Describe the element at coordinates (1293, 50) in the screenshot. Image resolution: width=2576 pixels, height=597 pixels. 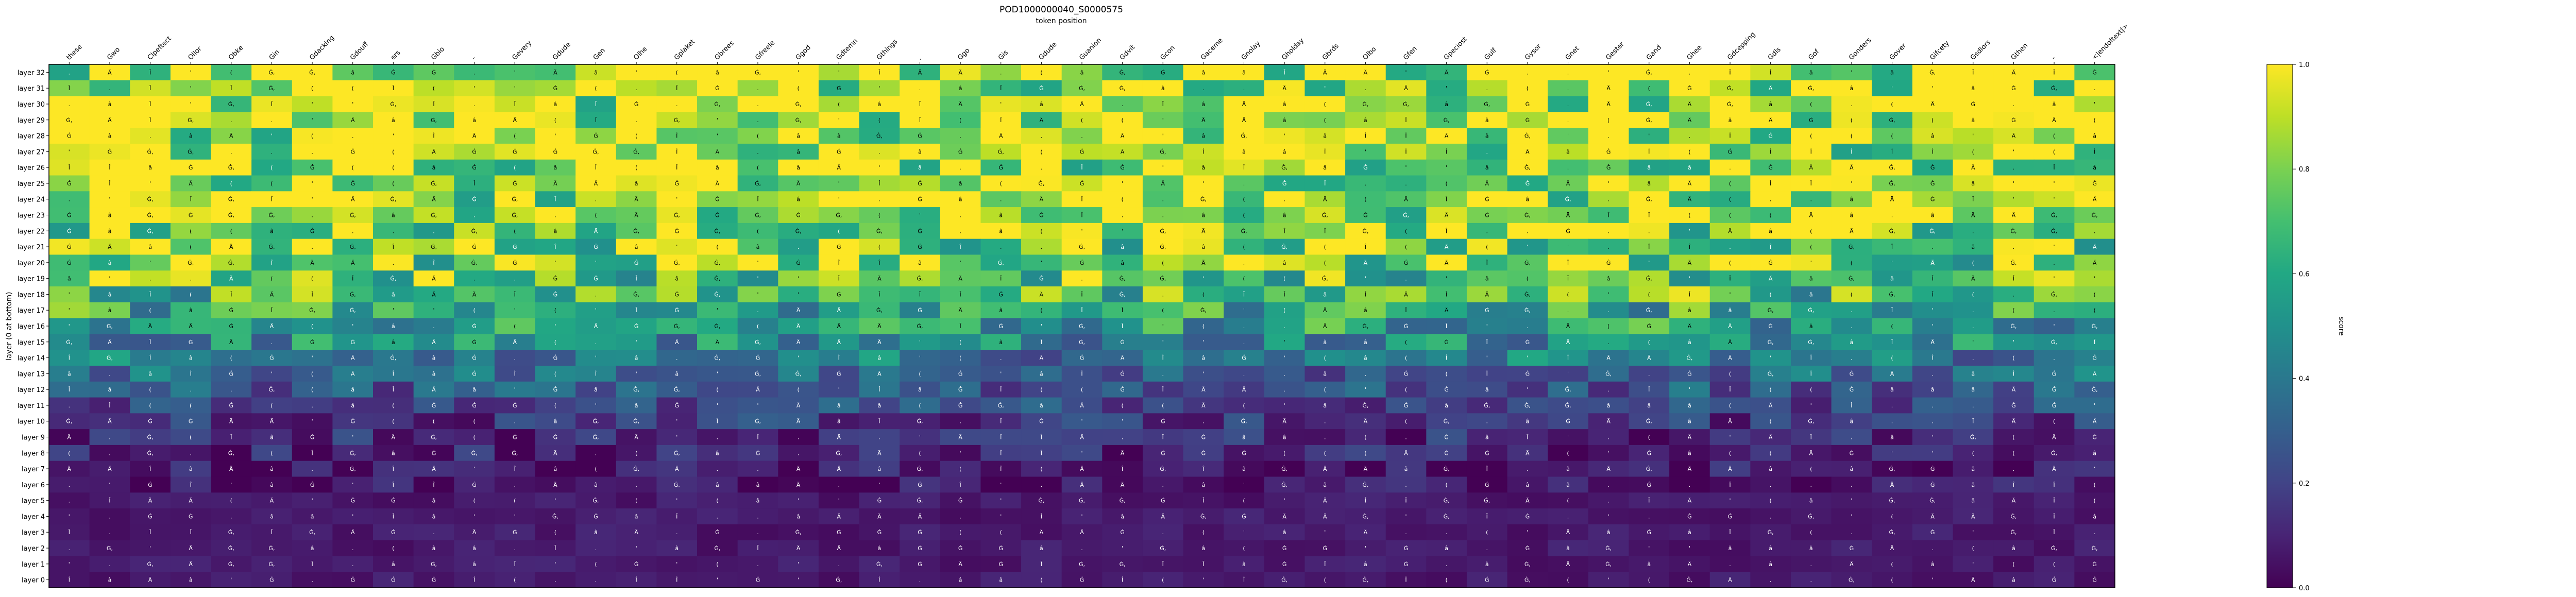
I see `x-tick-label: Gholday` at that location.